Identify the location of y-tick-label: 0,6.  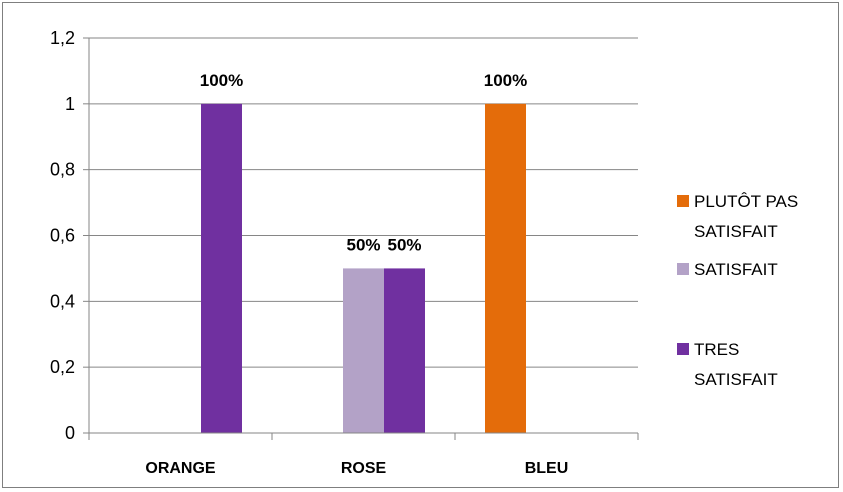
(62, 236).